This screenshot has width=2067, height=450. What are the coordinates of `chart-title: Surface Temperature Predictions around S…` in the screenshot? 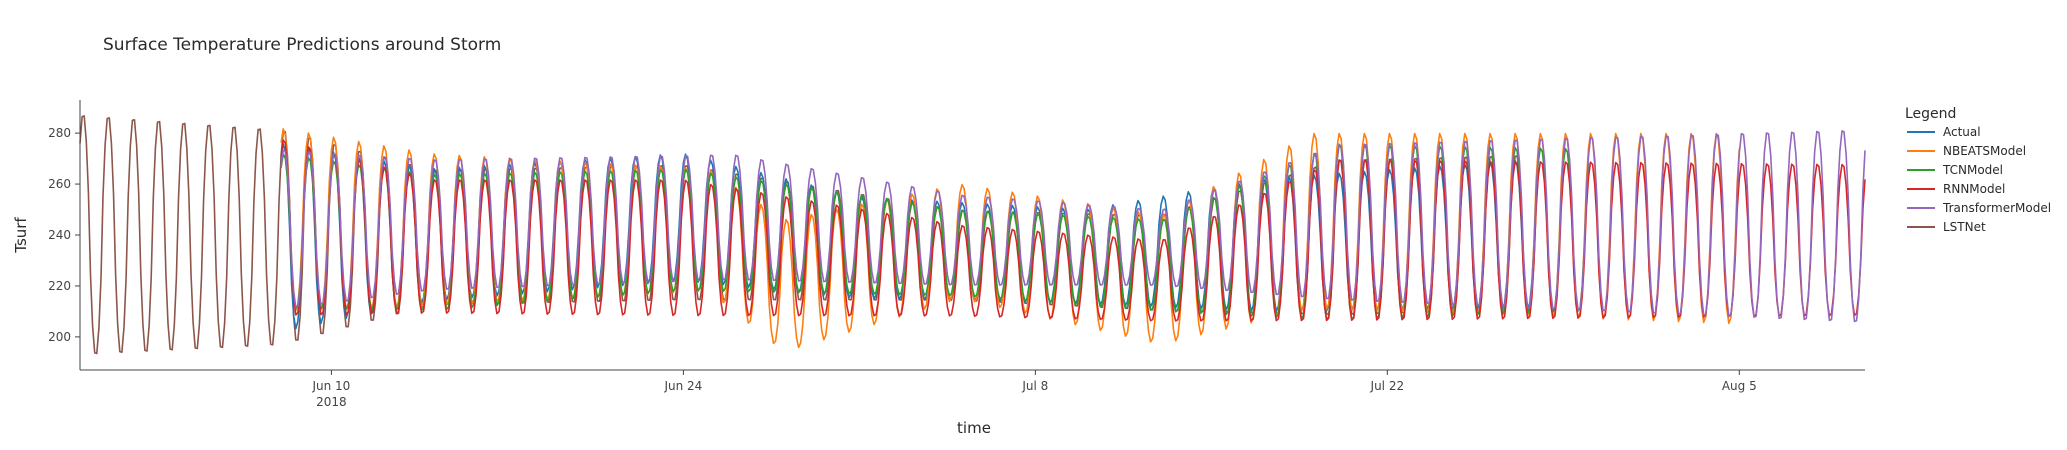 It's located at (302, 45).